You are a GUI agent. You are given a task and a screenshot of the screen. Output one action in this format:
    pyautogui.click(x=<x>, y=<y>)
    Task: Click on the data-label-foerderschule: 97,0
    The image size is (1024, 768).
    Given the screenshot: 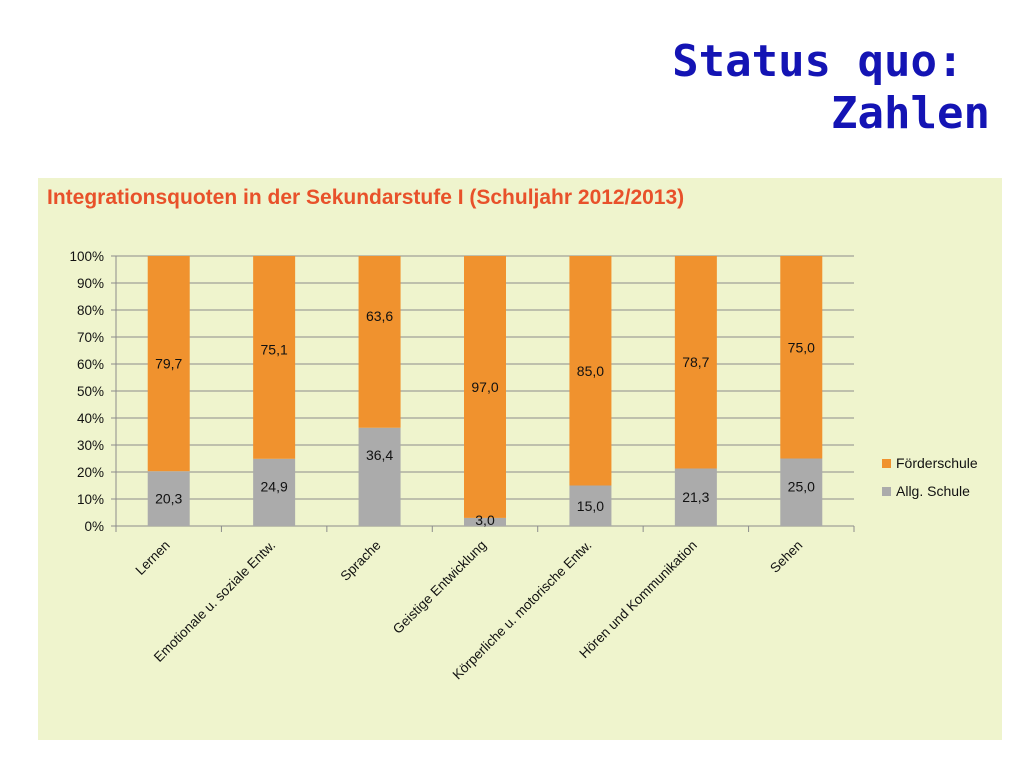 What is the action you would take?
    pyautogui.click(x=484, y=387)
    